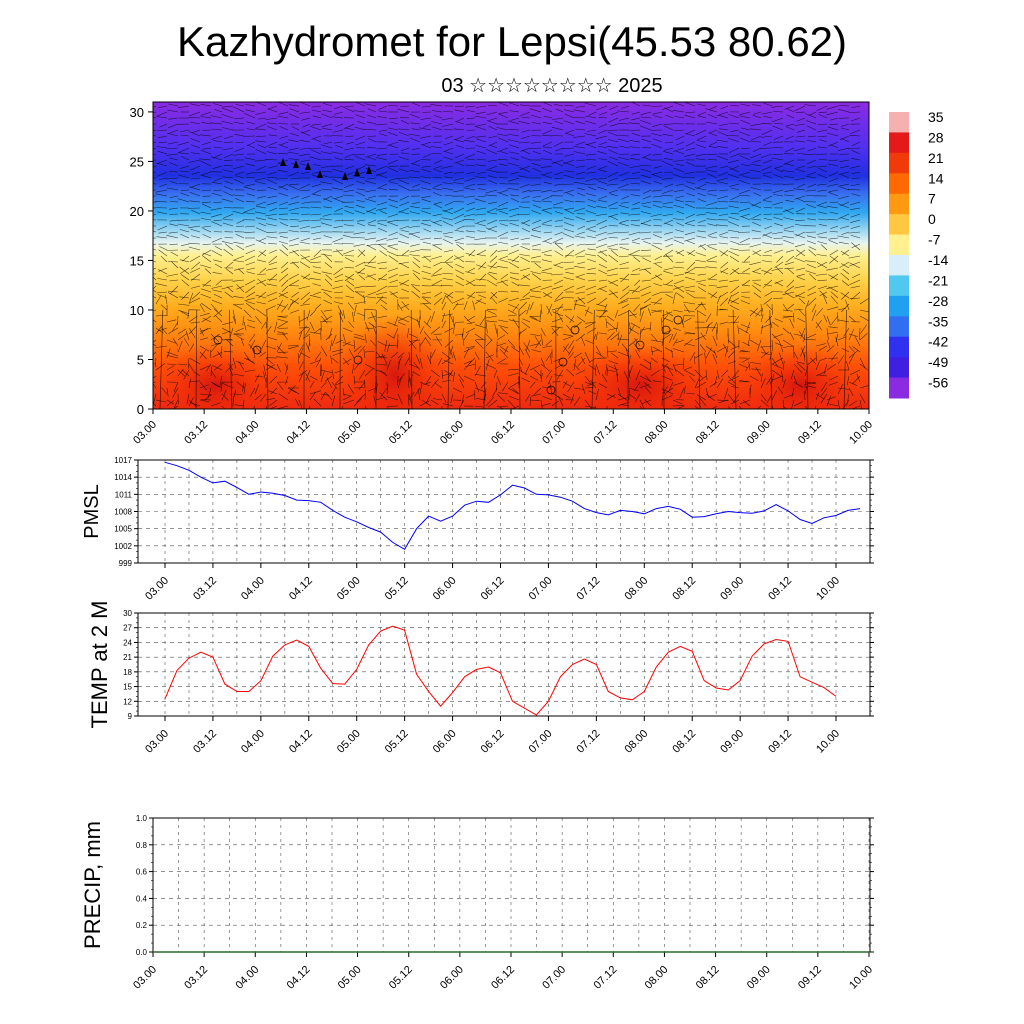 The width and height of the screenshot is (1024, 1024). I want to click on wind-flag, so click(369, 170).